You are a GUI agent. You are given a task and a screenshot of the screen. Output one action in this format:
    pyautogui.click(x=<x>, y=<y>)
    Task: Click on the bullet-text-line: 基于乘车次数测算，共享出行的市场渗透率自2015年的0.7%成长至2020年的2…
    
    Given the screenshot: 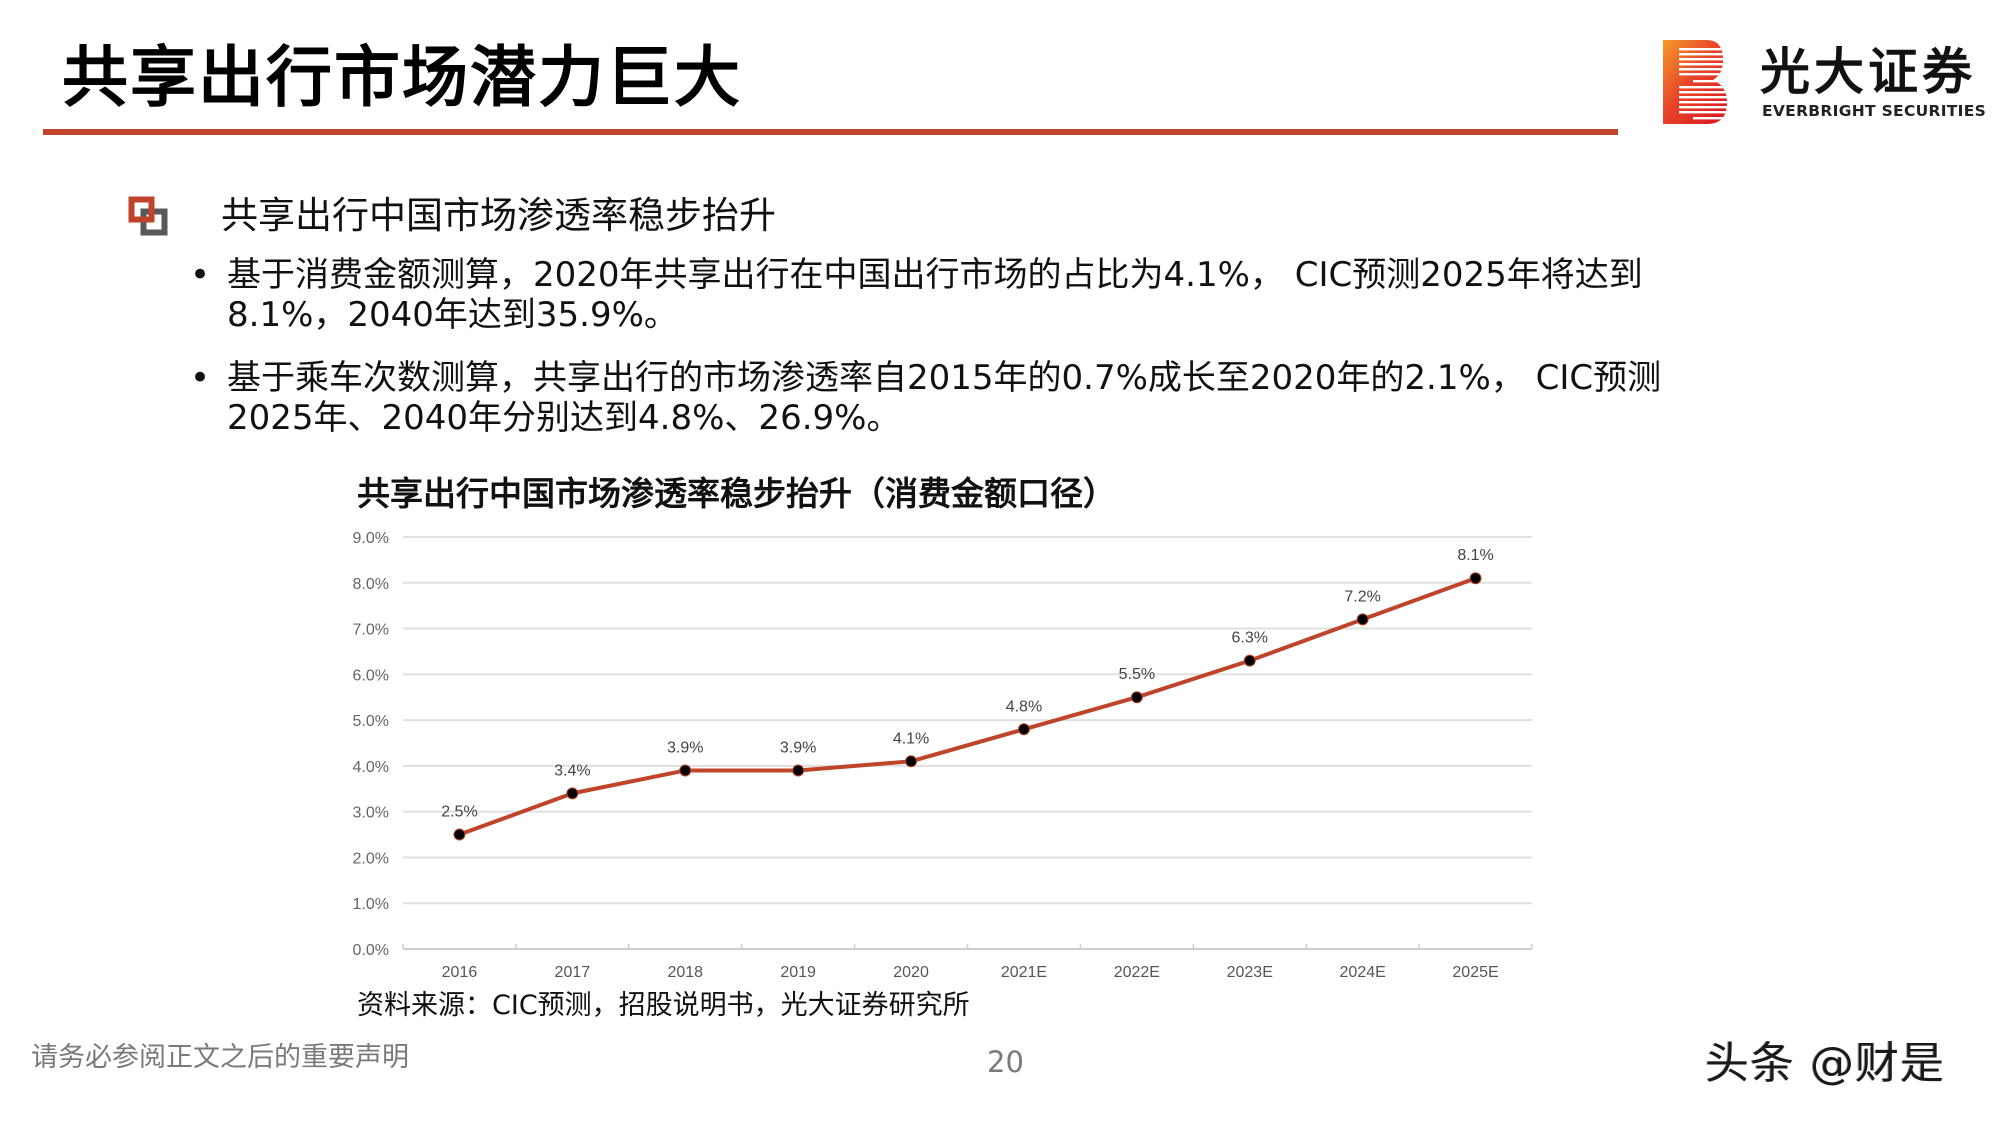 What is the action you would take?
    pyautogui.click(x=944, y=378)
    